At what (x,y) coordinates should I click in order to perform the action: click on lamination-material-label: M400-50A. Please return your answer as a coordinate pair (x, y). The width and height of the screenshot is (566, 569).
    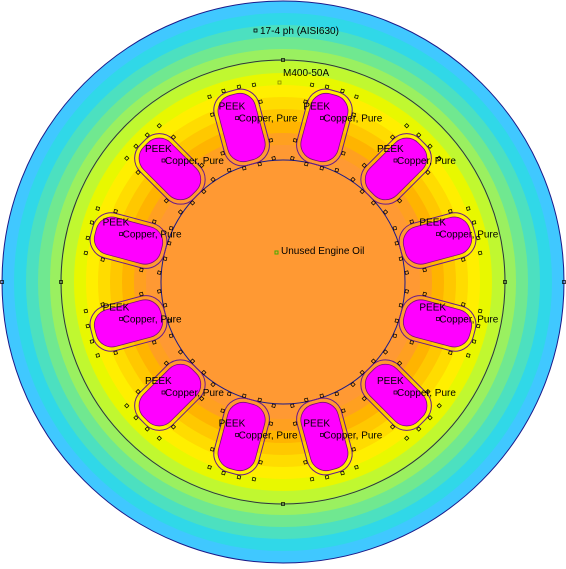
    Looking at the image, I should click on (306, 73).